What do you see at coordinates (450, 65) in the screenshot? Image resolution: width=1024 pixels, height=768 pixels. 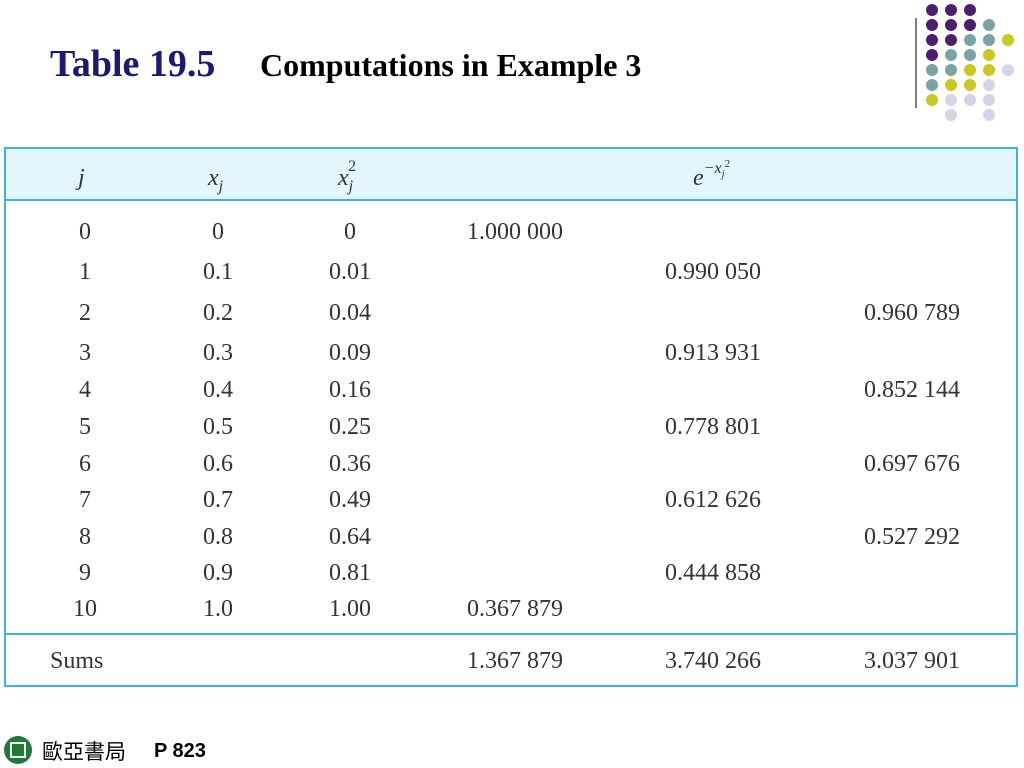 I see `table-title: Computations in Example 3` at bounding box center [450, 65].